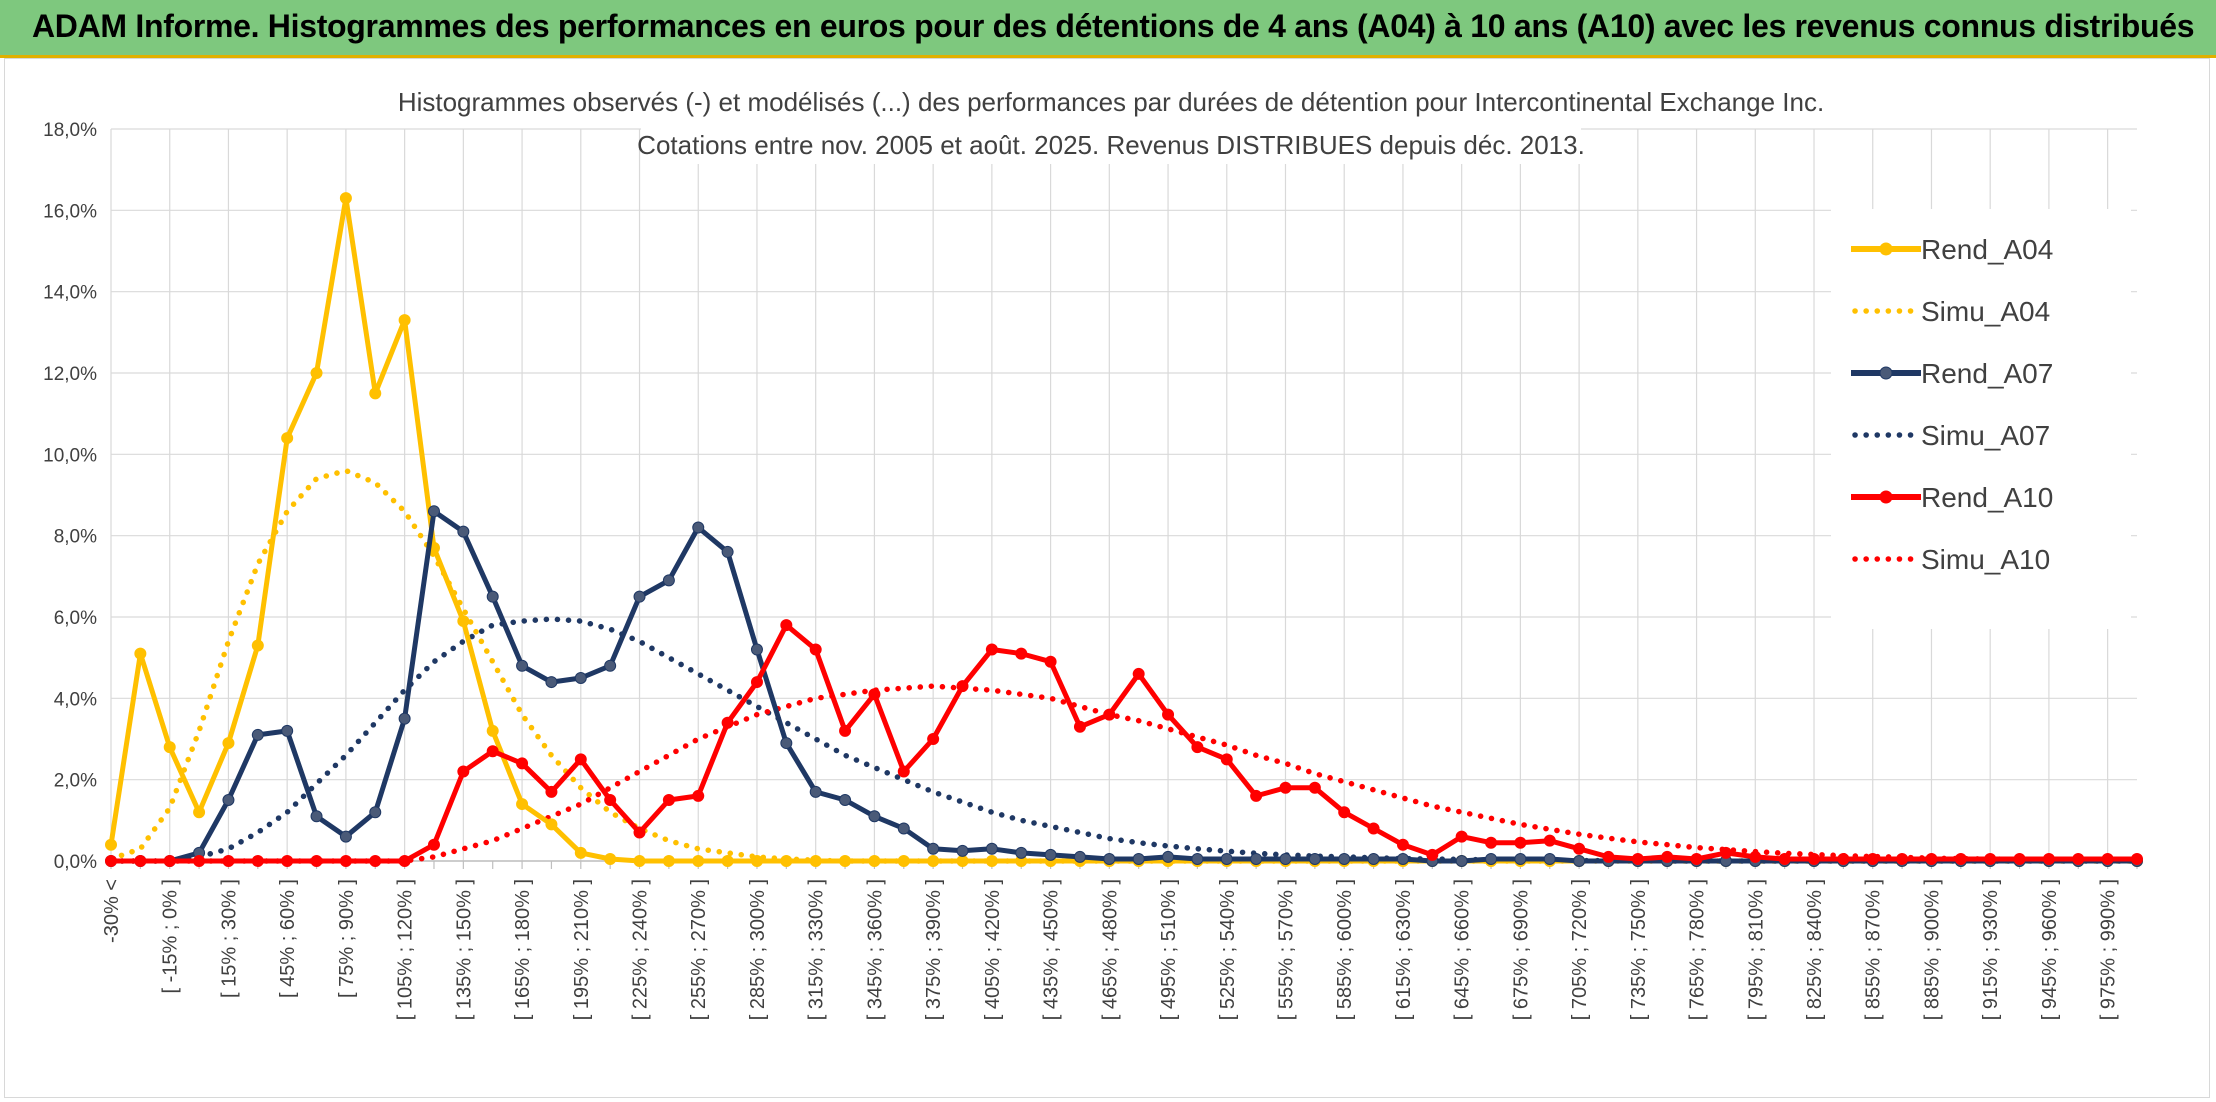  Describe the element at coordinates (1951, 311) in the screenshot. I see `legend-entry-Simu_A04: Simu_A04` at that location.